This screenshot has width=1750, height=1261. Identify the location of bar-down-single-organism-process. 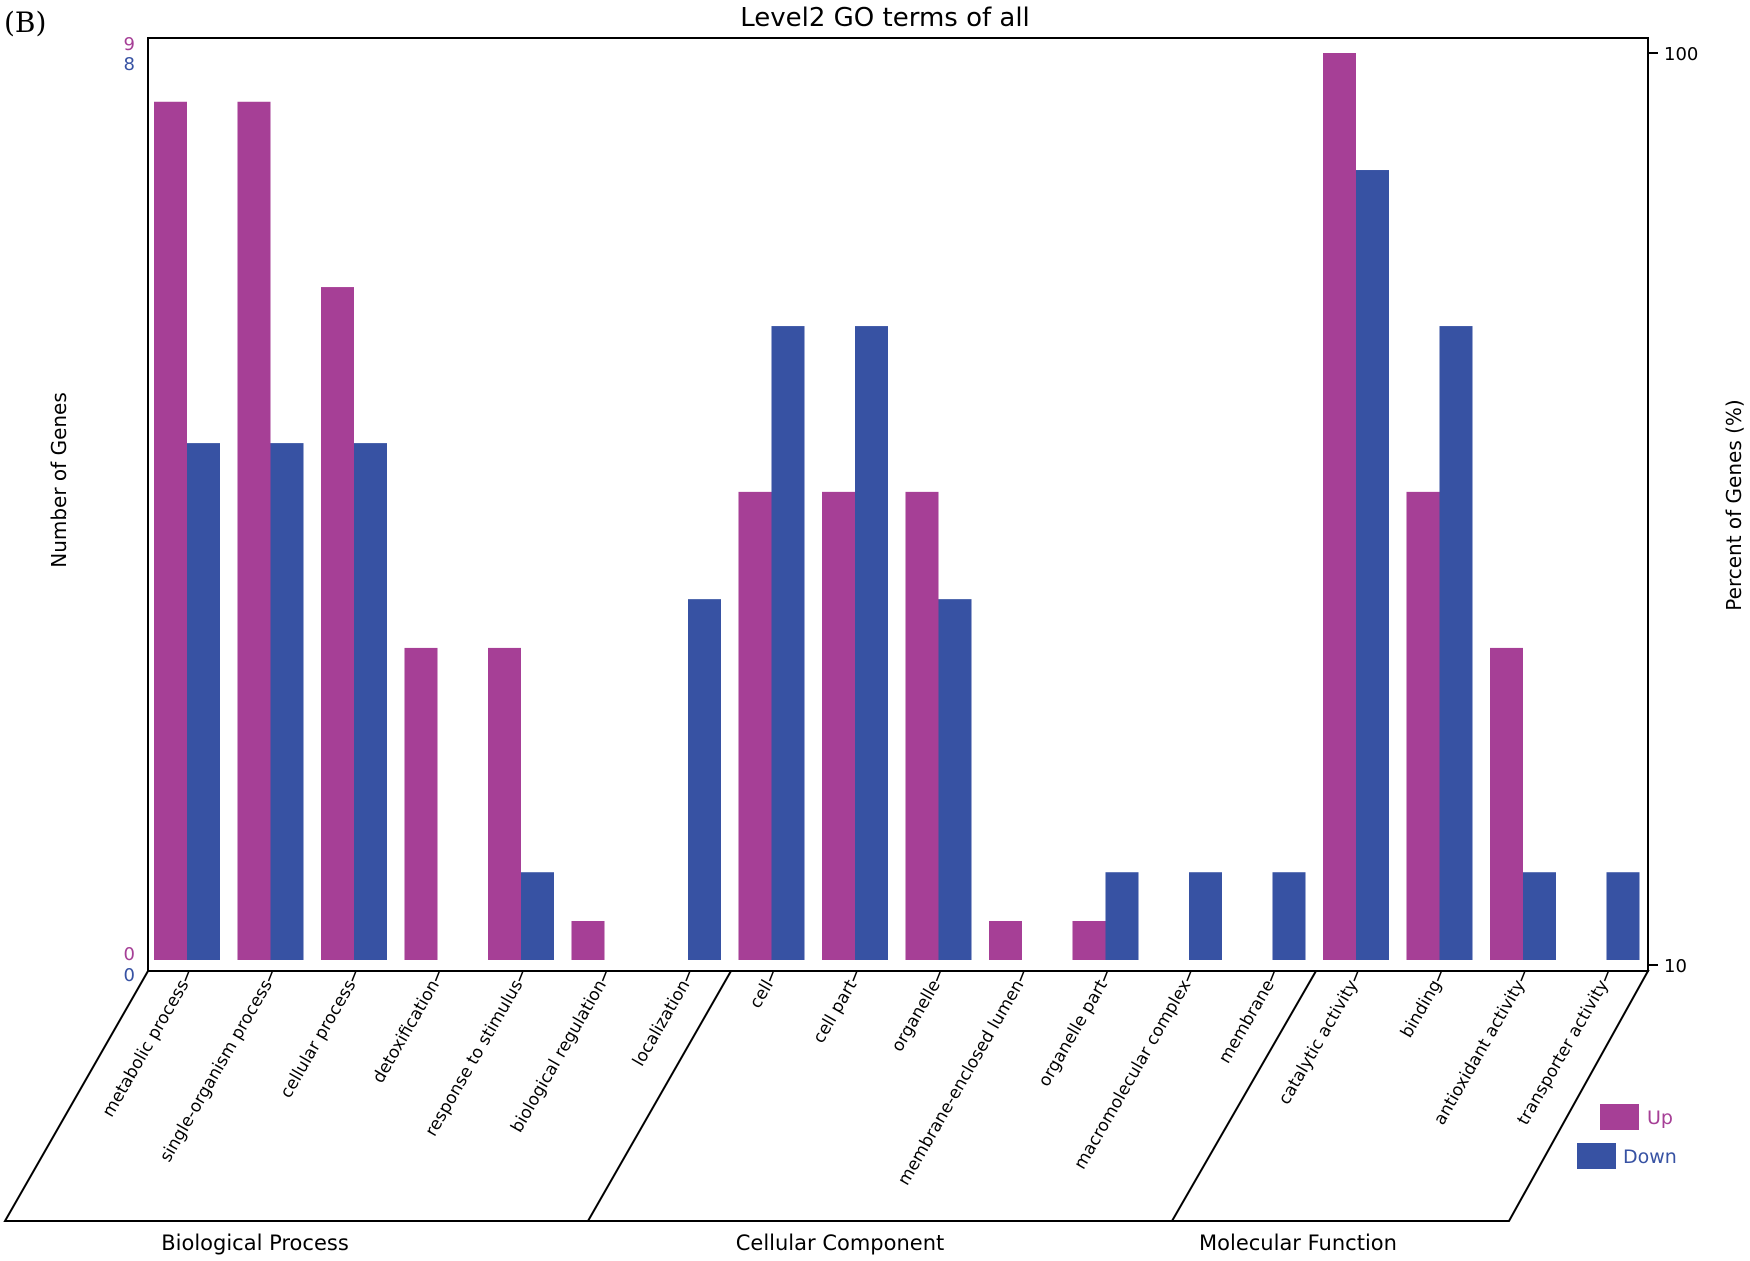
(287, 701).